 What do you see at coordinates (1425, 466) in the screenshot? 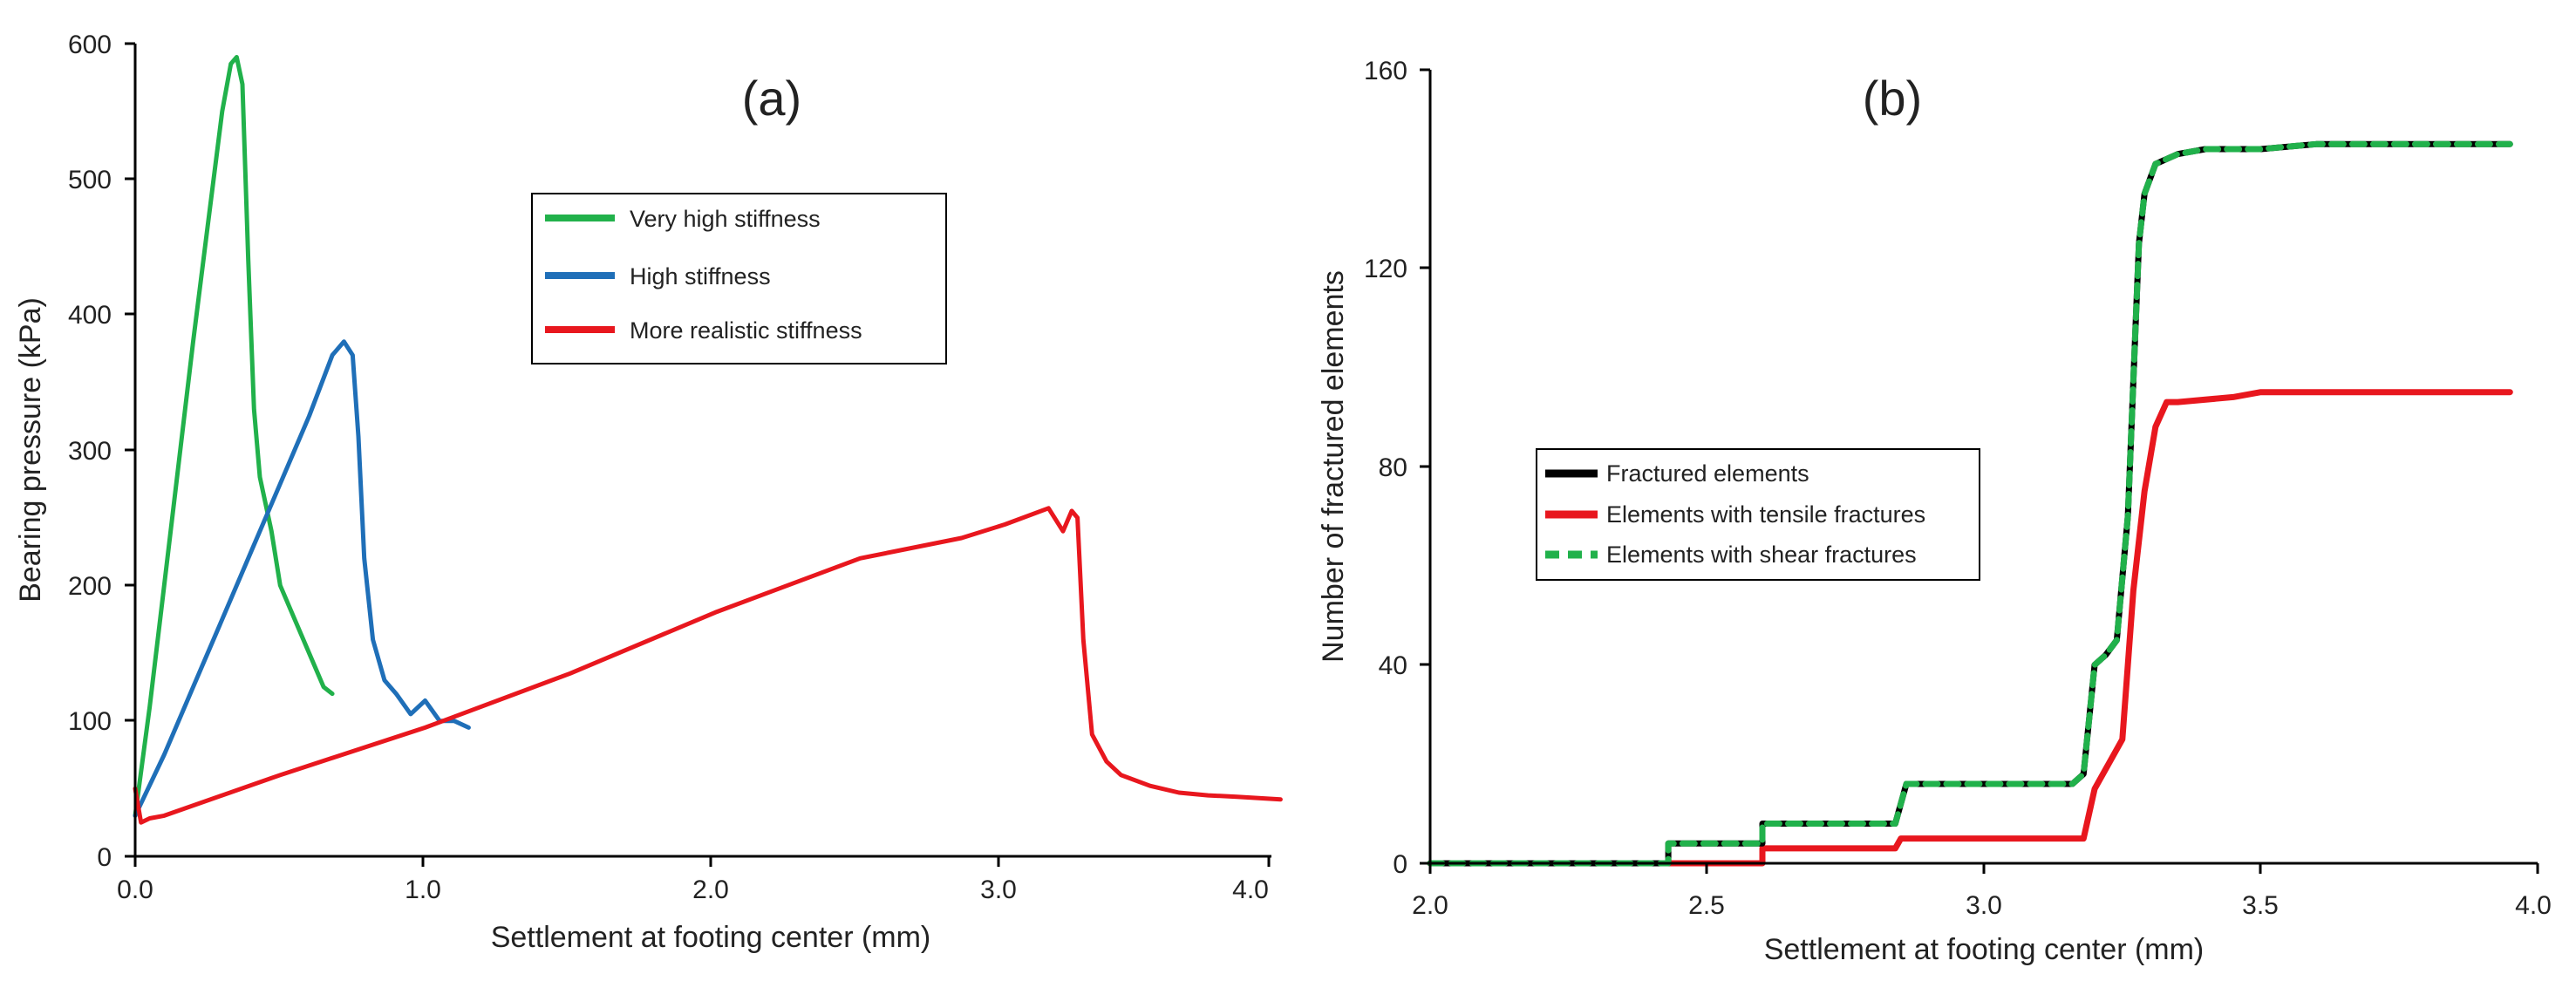
I see `panel-b-y-ticks` at bounding box center [1425, 466].